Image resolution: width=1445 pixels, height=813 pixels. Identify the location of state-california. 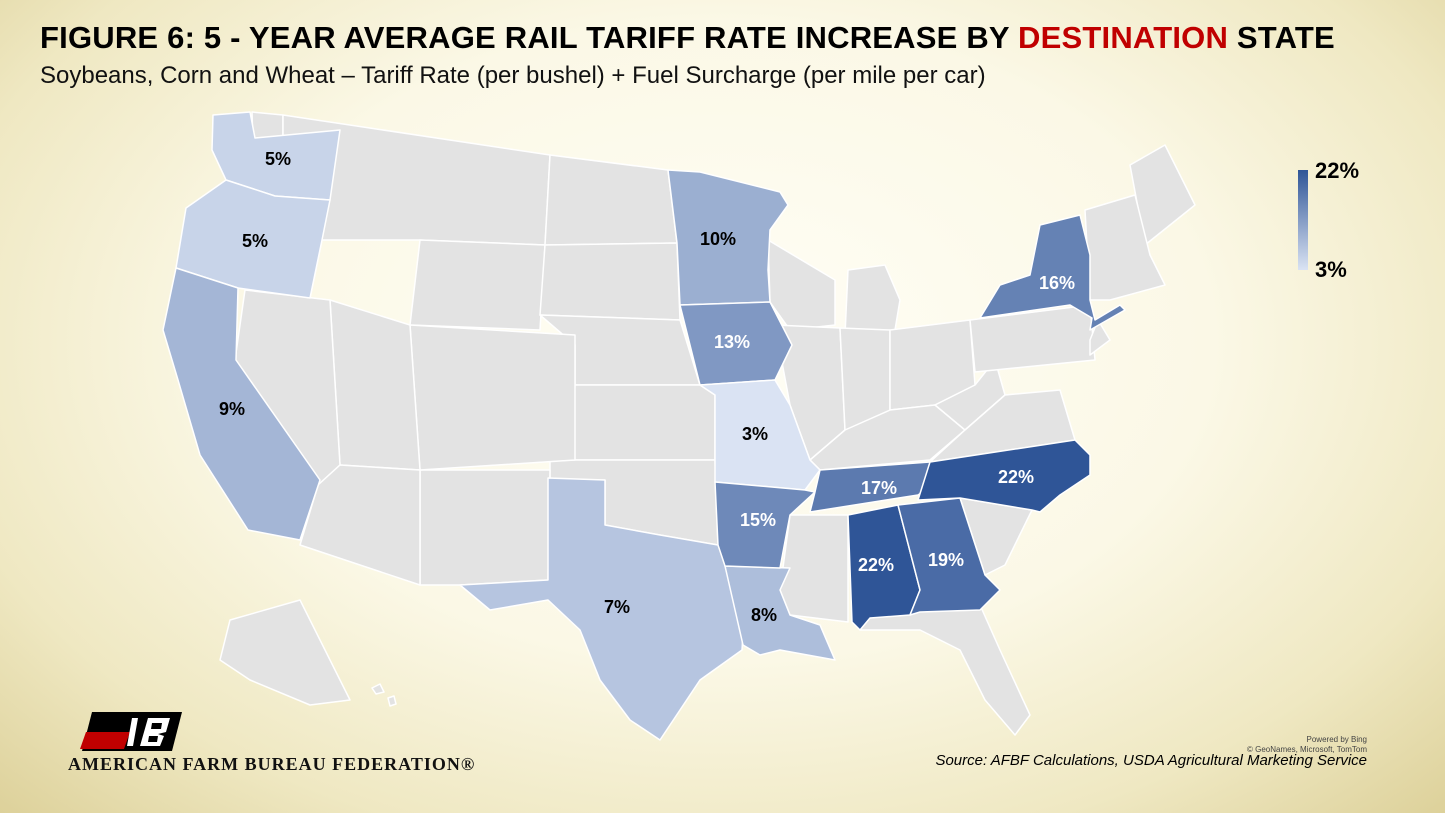
(241, 404).